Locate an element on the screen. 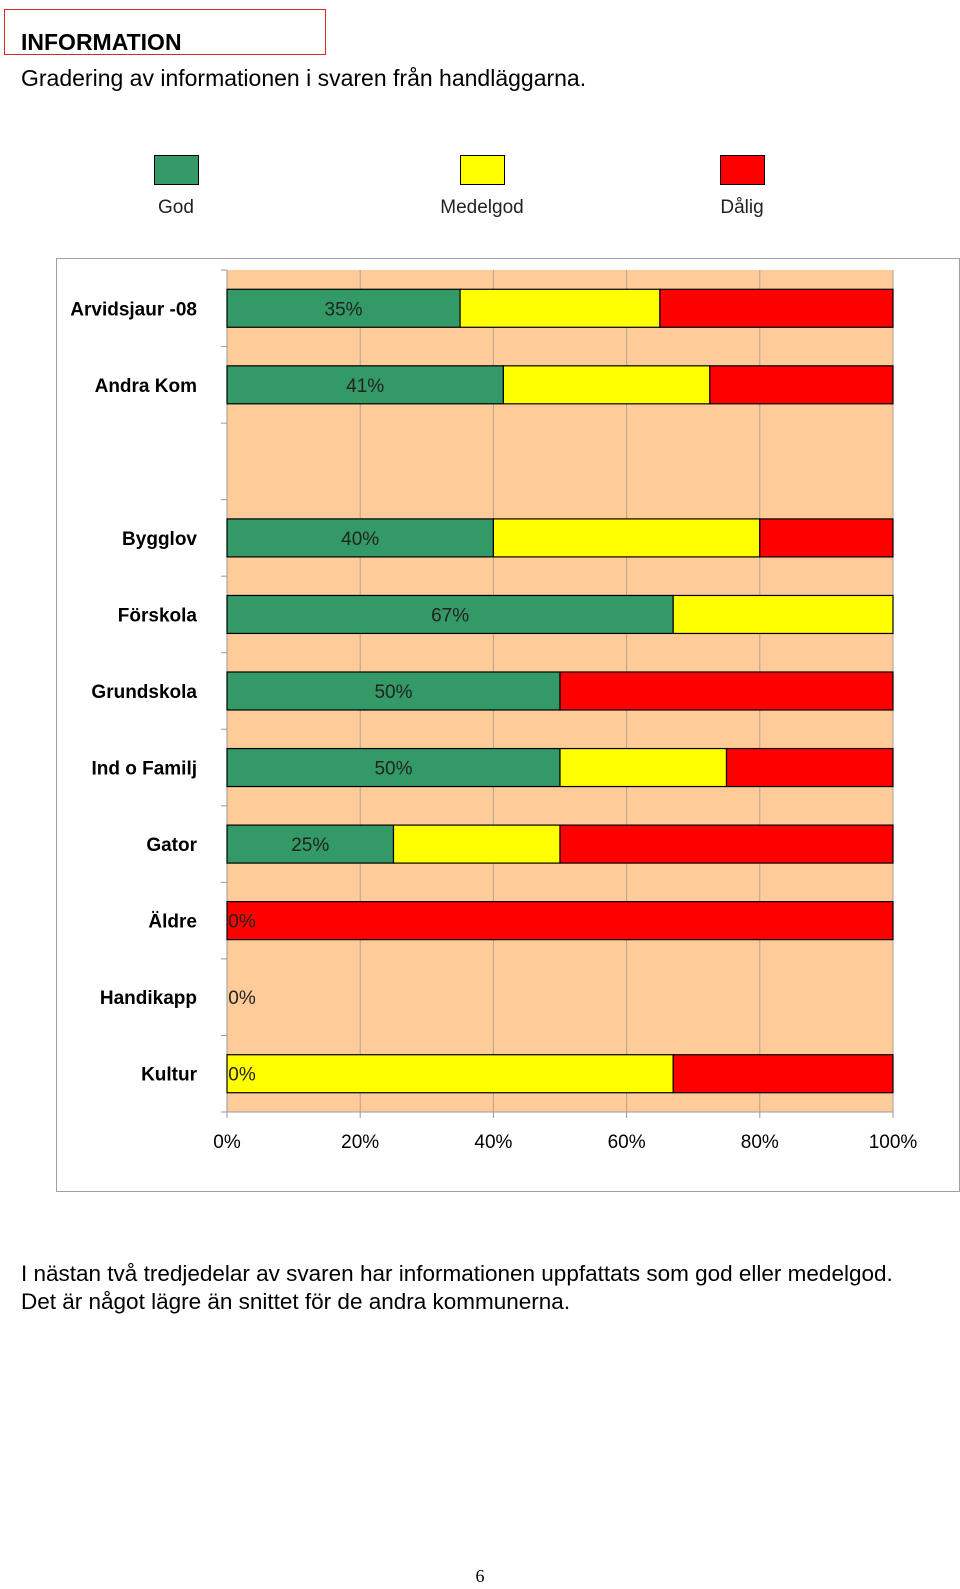 This screenshot has height=1589, width=960. data-label: 67% is located at coordinates (450, 615).